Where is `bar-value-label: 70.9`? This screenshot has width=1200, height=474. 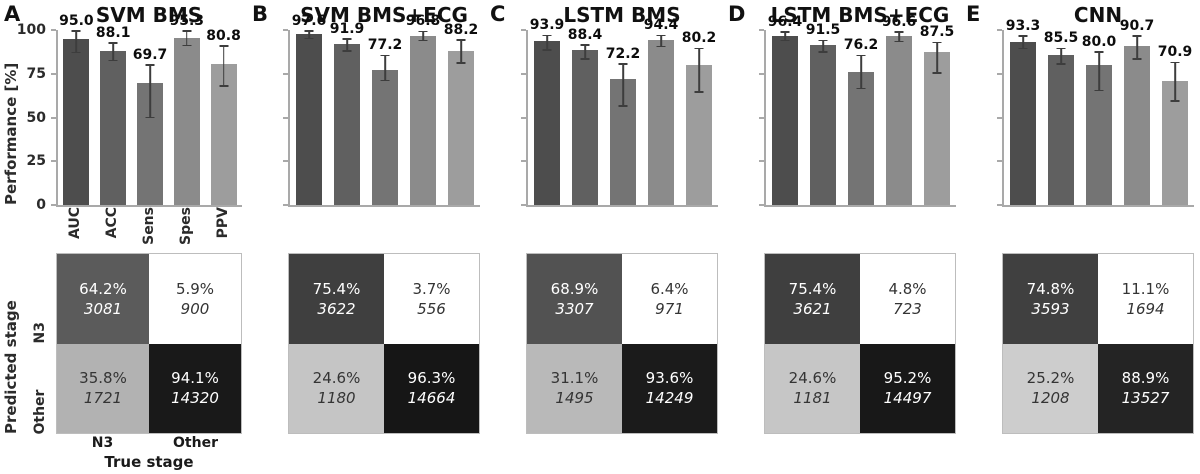 bar-value-label: 70.9 is located at coordinates (1175, 52).